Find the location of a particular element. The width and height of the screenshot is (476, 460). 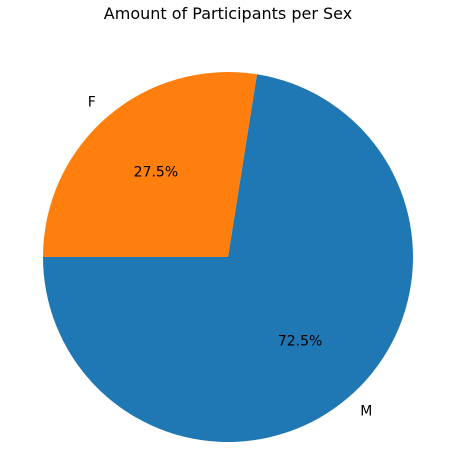

pie-category-label-f: F is located at coordinates (92, 102).